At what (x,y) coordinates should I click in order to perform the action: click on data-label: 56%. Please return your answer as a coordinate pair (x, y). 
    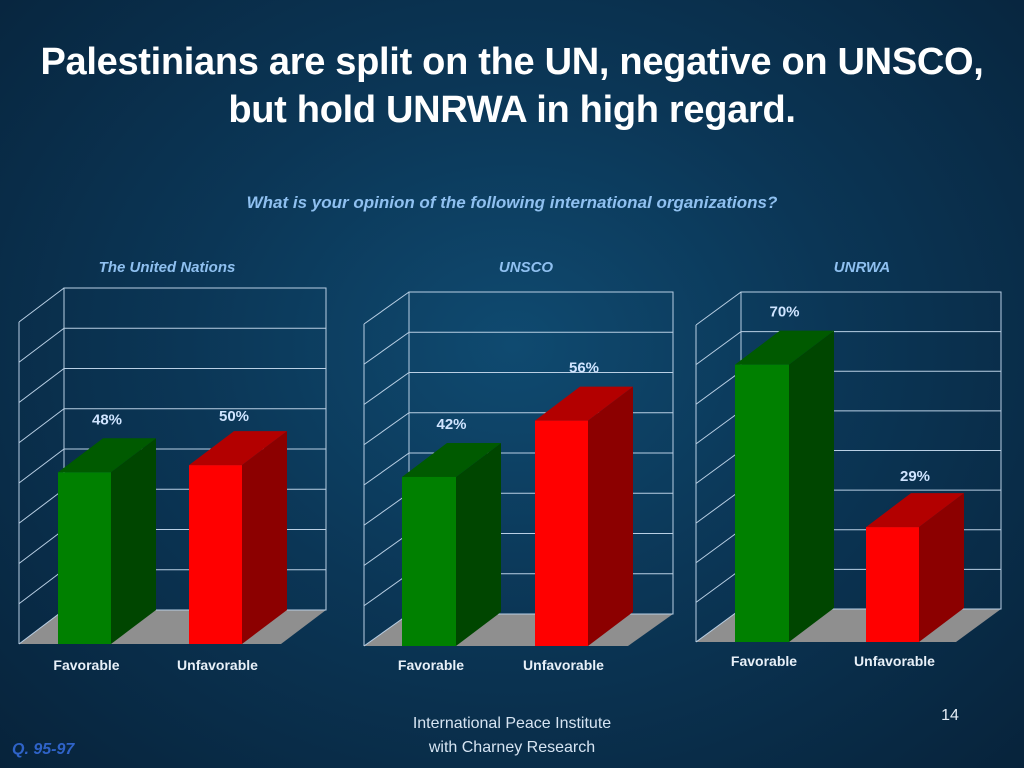
    Looking at the image, I should click on (584, 368).